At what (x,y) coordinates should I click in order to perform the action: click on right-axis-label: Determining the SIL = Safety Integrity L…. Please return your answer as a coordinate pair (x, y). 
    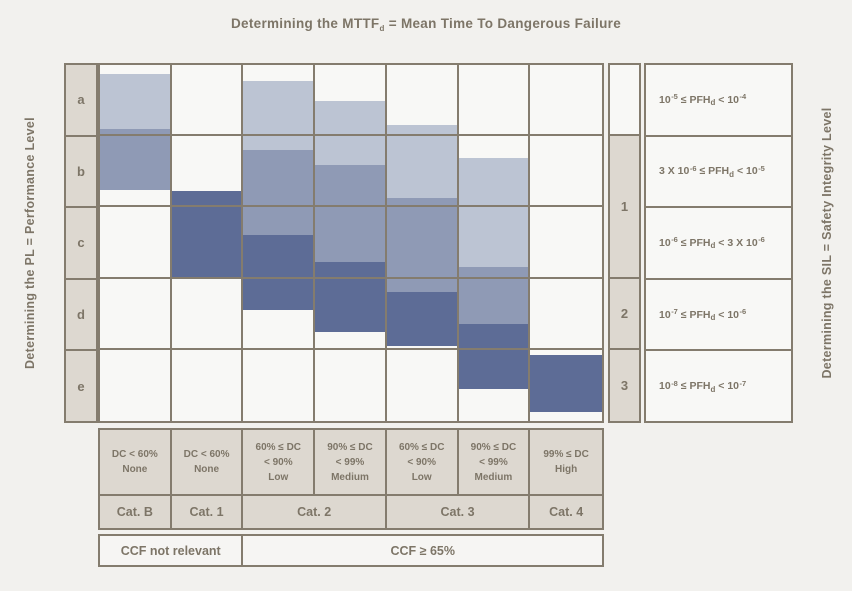
    Looking at the image, I should click on (827, 243).